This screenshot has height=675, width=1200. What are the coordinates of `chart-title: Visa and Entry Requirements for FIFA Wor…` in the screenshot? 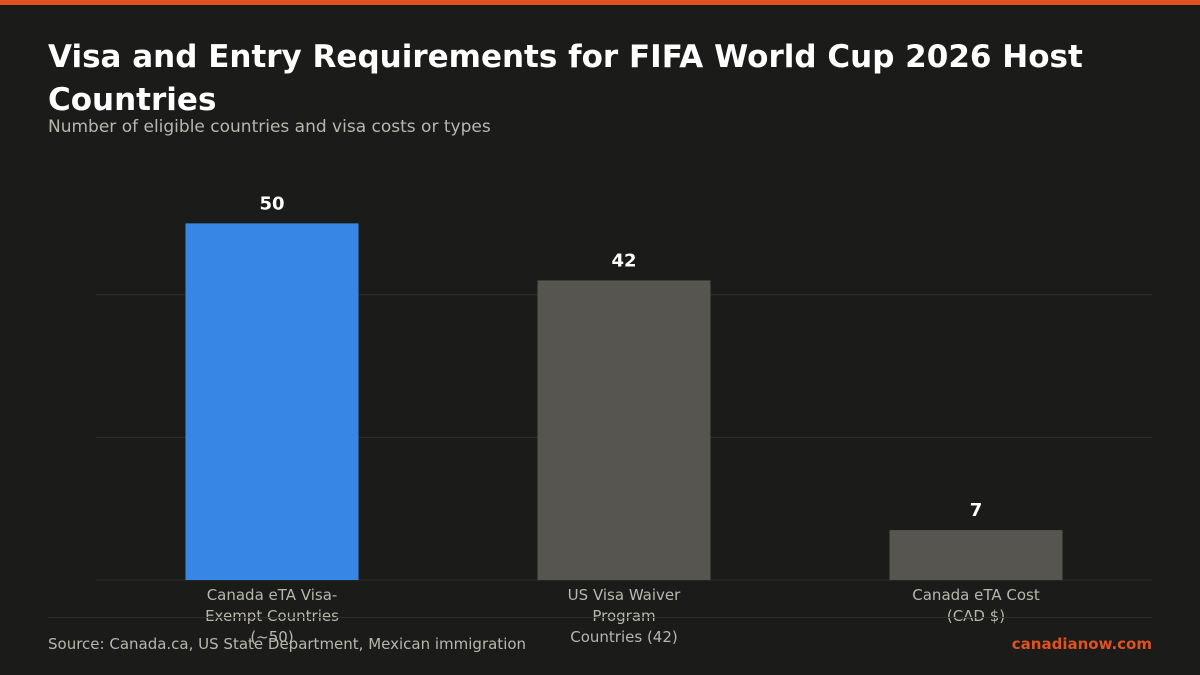 It's located at (565, 78).